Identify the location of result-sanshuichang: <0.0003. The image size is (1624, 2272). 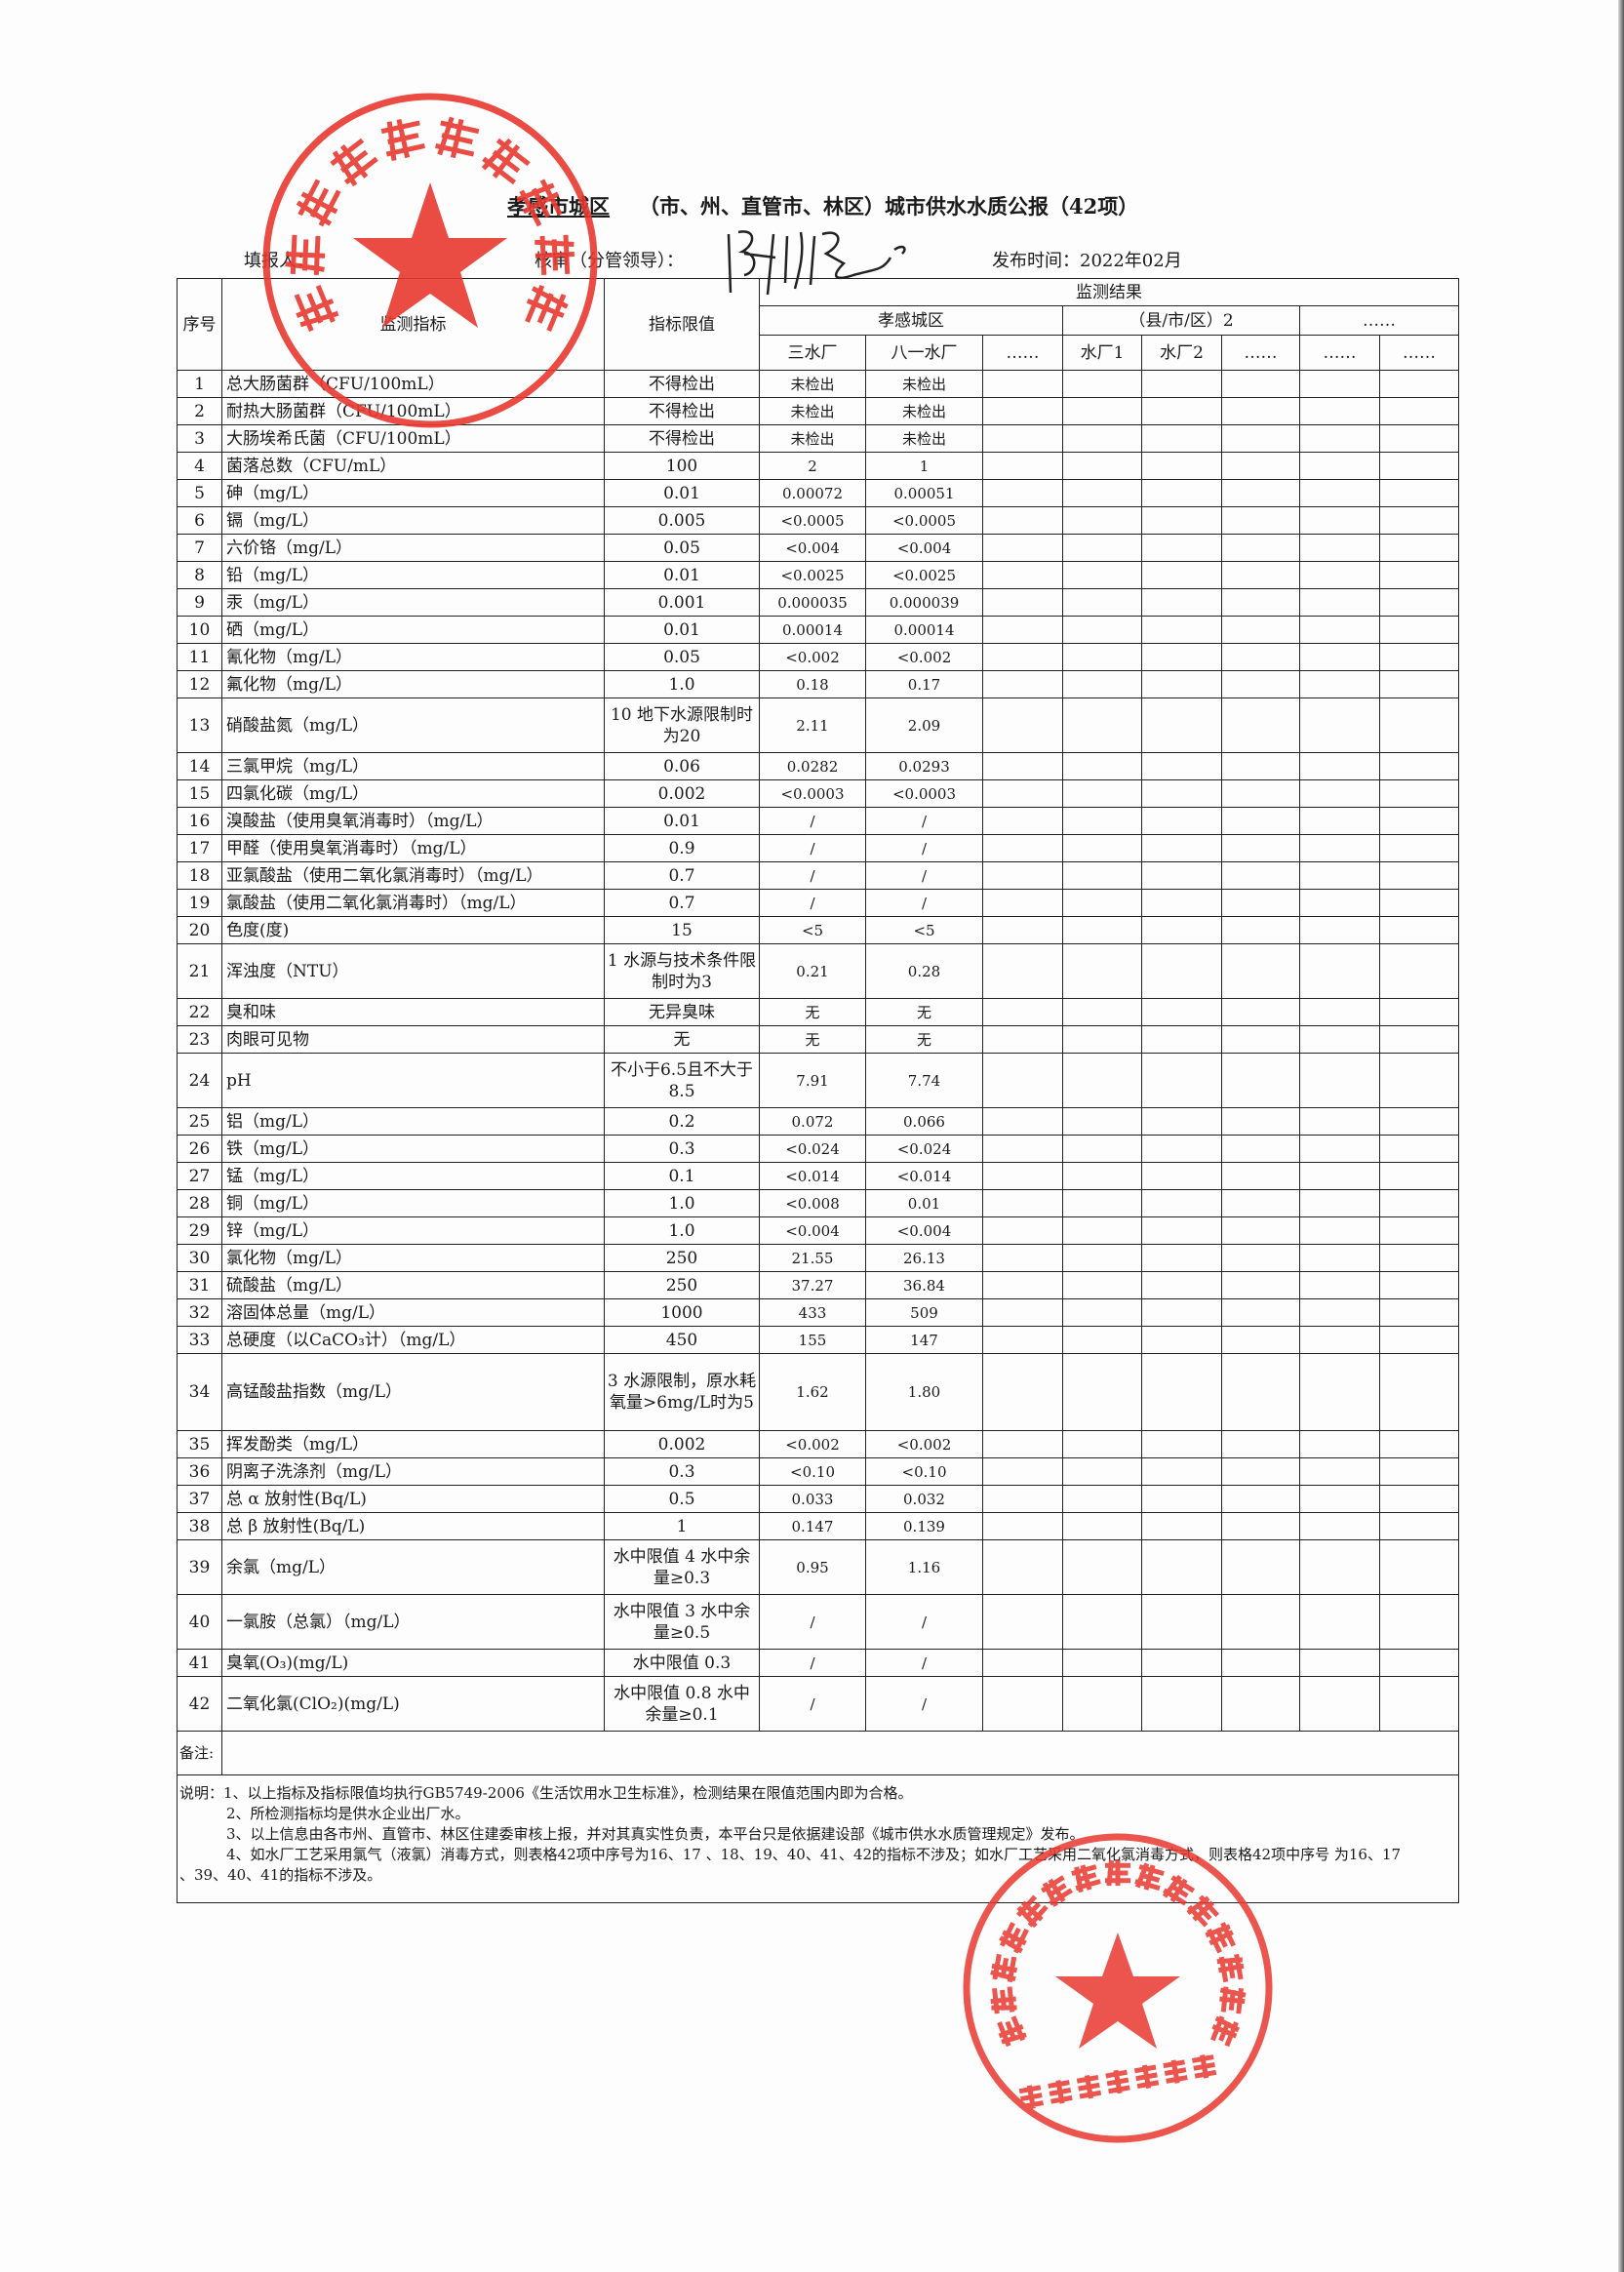
(813, 793).